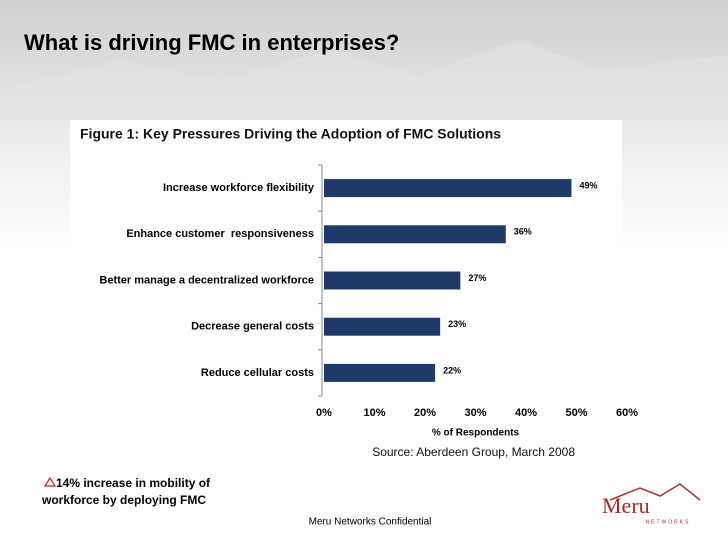  I want to click on x-tick-label: 0%, so click(324, 413).